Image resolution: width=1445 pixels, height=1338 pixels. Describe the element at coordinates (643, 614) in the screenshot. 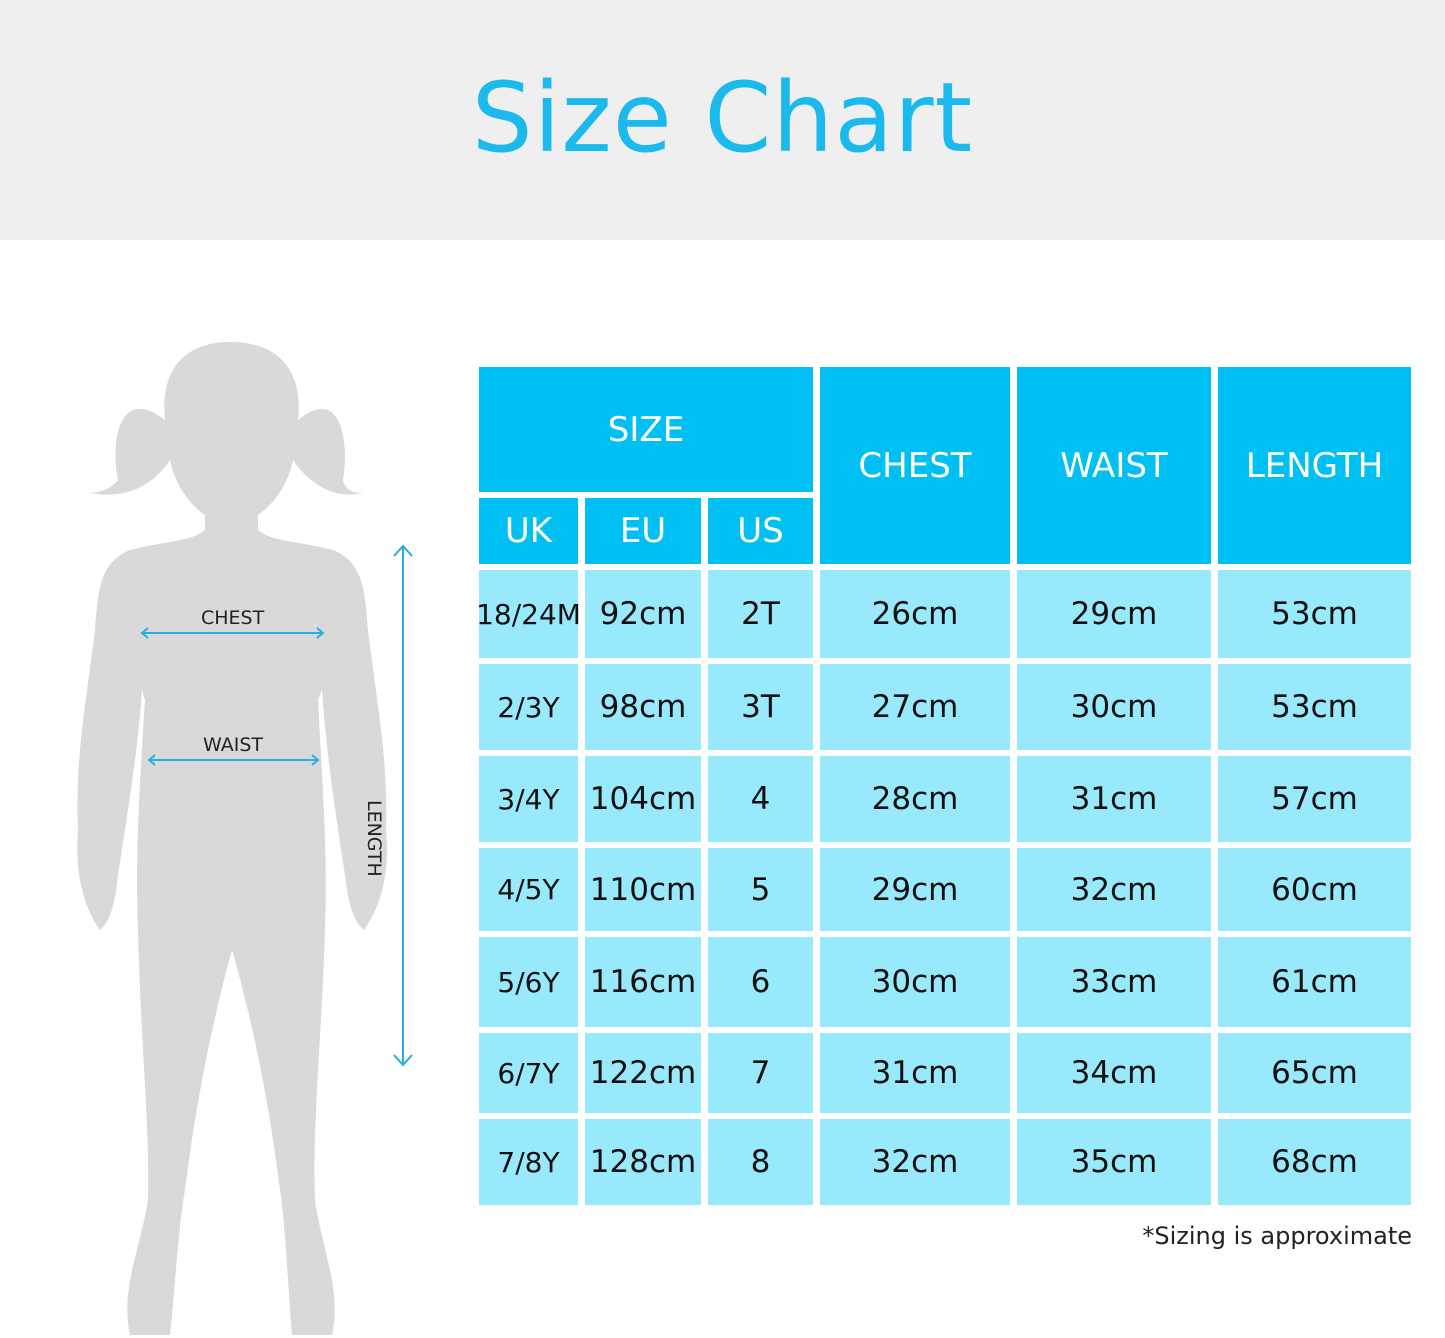

I see `cell-eu: 92cm` at that location.